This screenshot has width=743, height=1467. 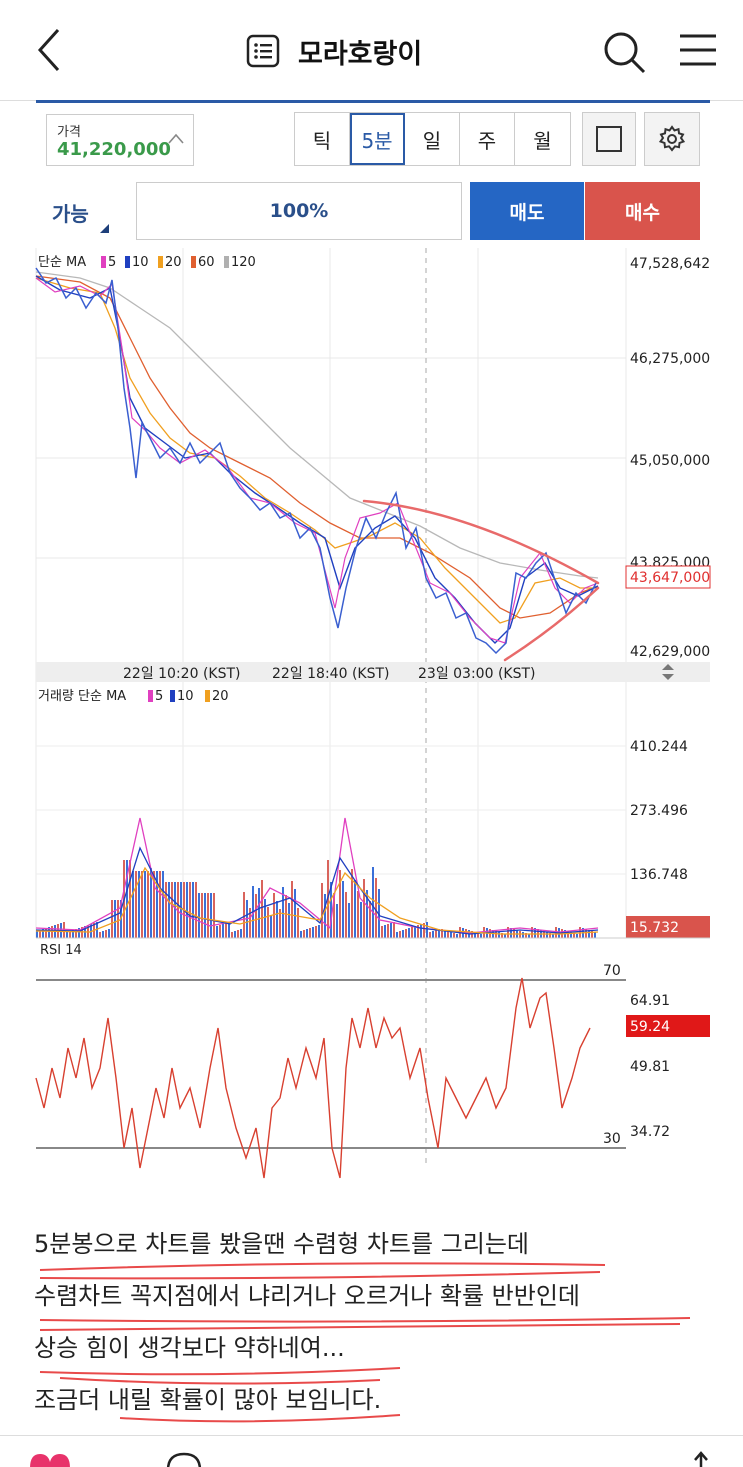 I want to click on ma-60-label: 60, so click(x=206, y=262).